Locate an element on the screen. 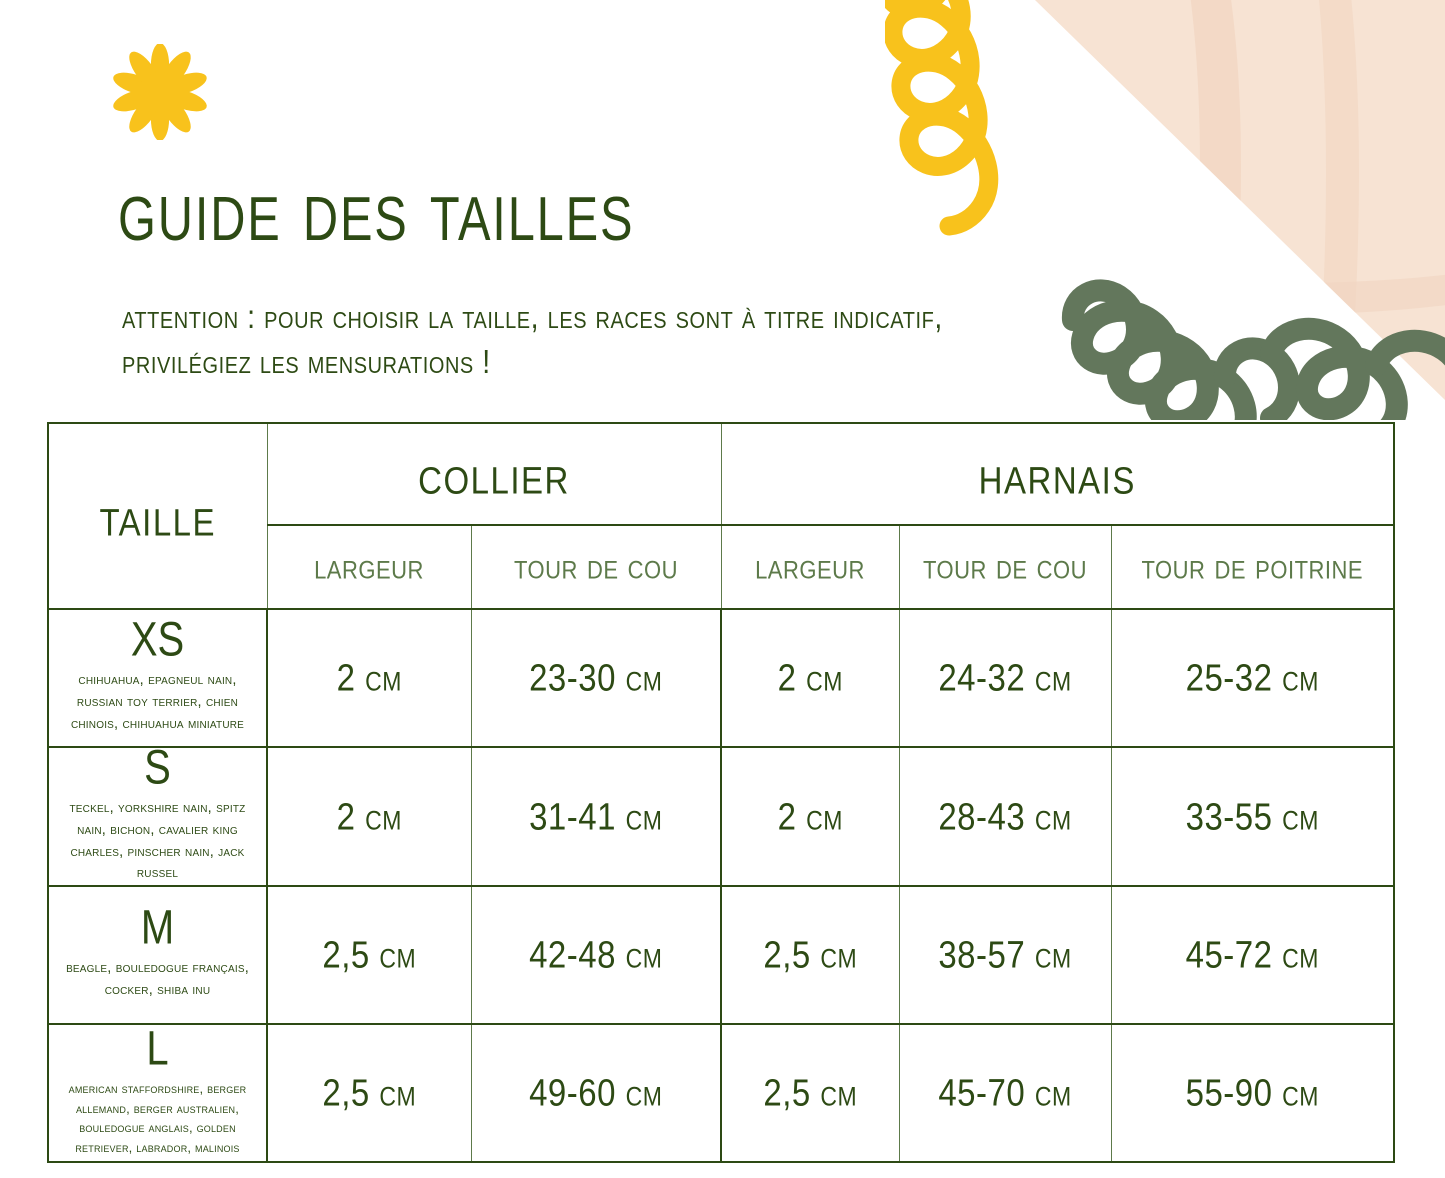 This screenshot has height=1178, width=1445. cell-harnais-tour-de-cou: 28-43 cm is located at coordinates (1005, 816).